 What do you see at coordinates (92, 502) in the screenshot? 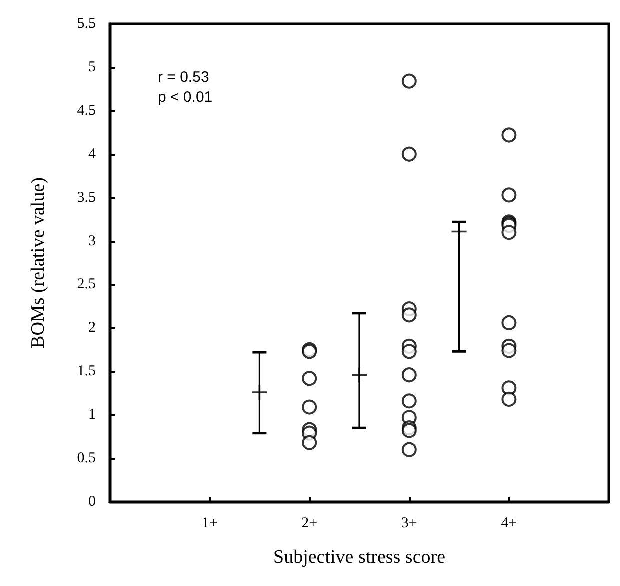
I see `y-tick-label: 0` at bounding box center [92, 502].